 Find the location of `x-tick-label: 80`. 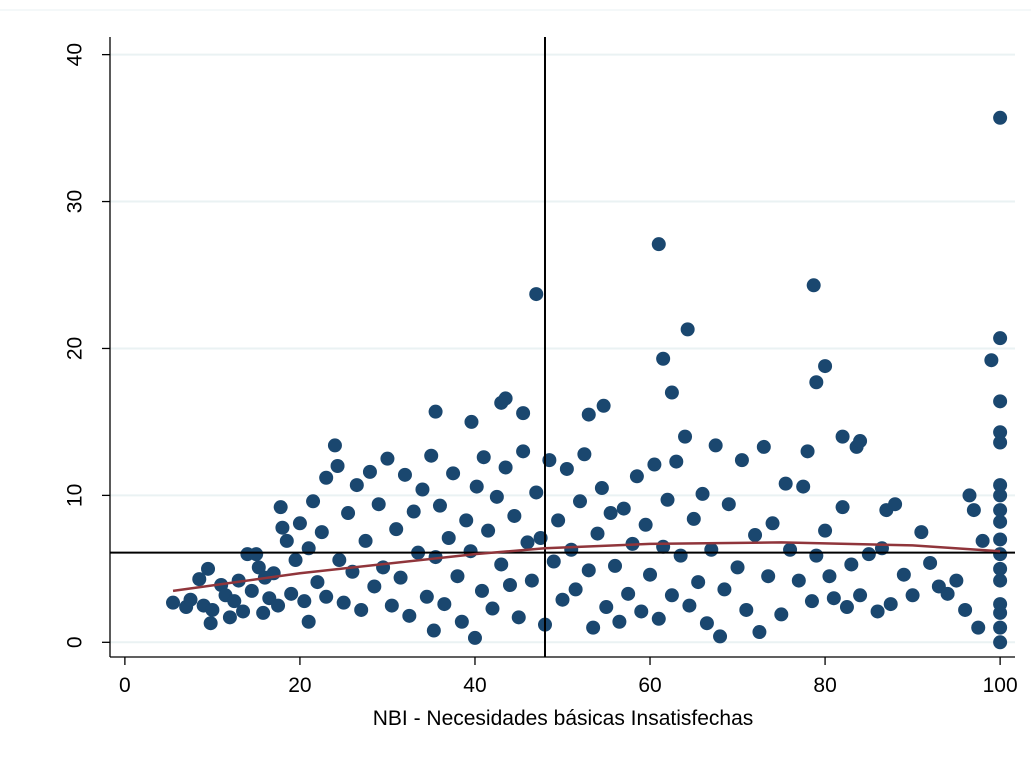

x-tick-label: 80 is located at coordinates (824, 685).